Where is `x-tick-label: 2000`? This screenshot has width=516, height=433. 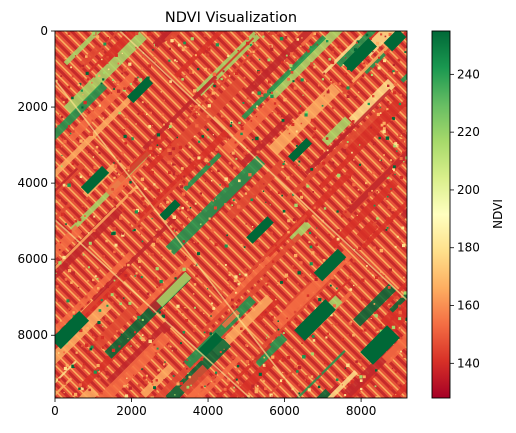
x-tick-label: 2000 is located at coordinates (131, 411).